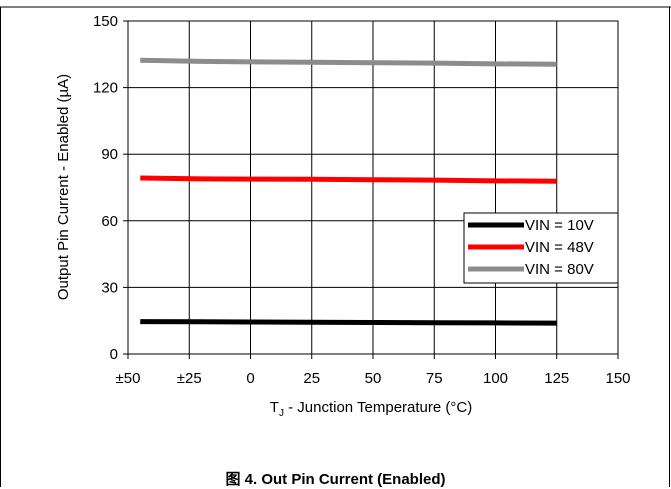 The width and height of the screenshot is (671, 489). I want to click on x-tick-label: ±25, so click(189, 378).